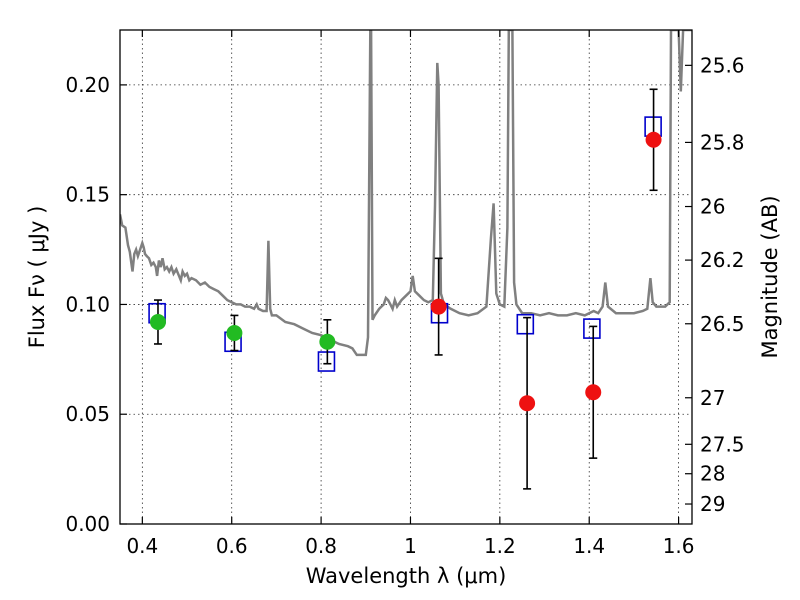 Image resolution: width=800 pixels, height=600 pixels. What do you see at coordinates (37, 277) in the screenshot?
I see `y-axis-label: Flux Fν ( μJy )` at bounding box center [37, 277].